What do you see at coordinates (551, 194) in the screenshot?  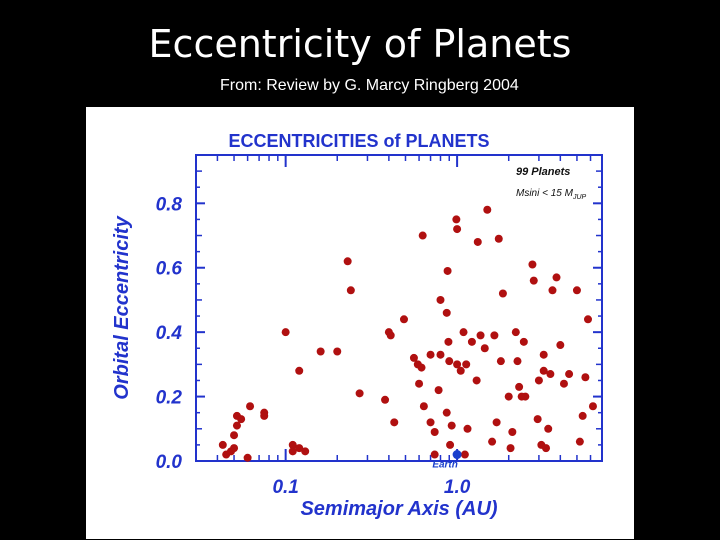 I see `legend-mass-limit: Msini < 15 MJUP` at bounding box center [551, 194].